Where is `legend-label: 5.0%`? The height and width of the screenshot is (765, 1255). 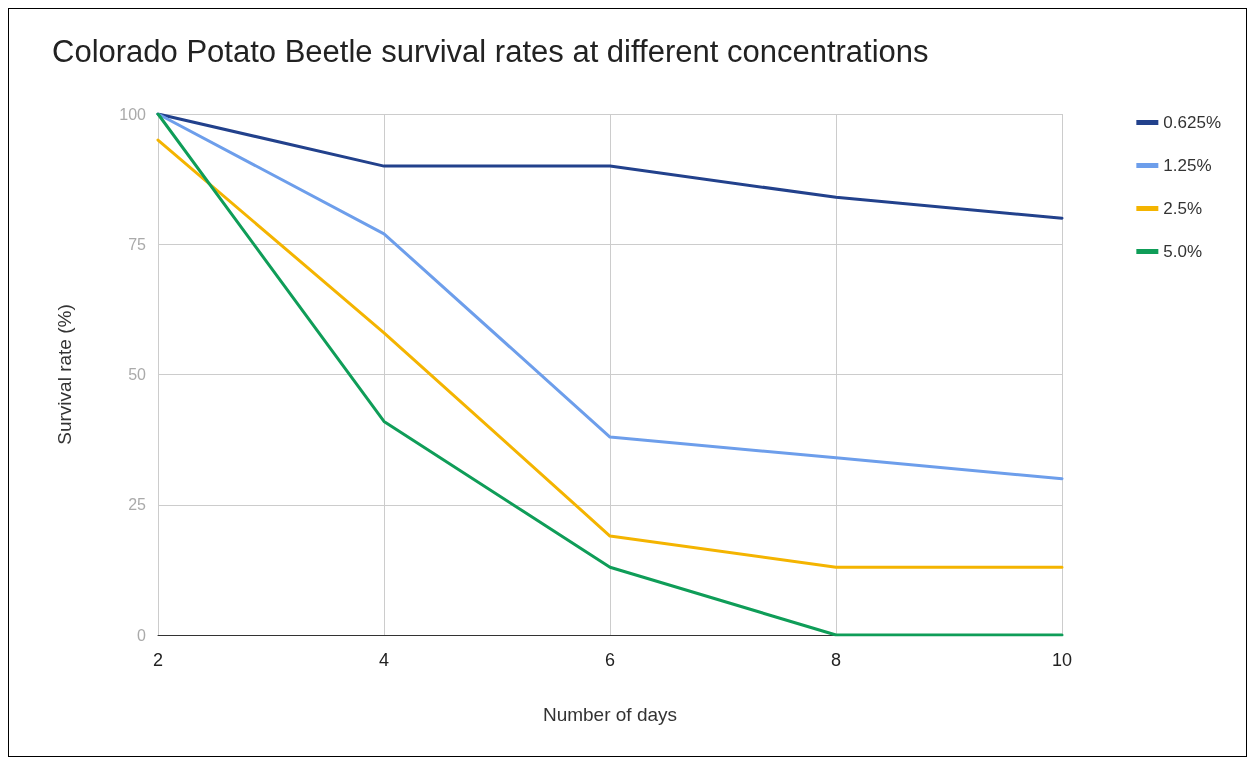 legend-label: 5.0% is located at coordinates (1183, 251).